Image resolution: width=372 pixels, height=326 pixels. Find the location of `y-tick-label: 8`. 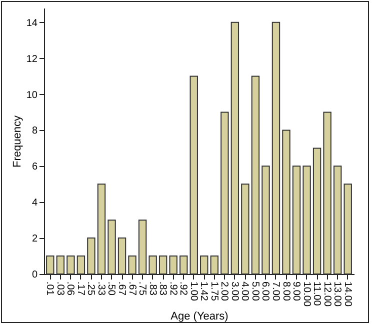

y-tick-label: 8 is located at coordinates (35, 131).